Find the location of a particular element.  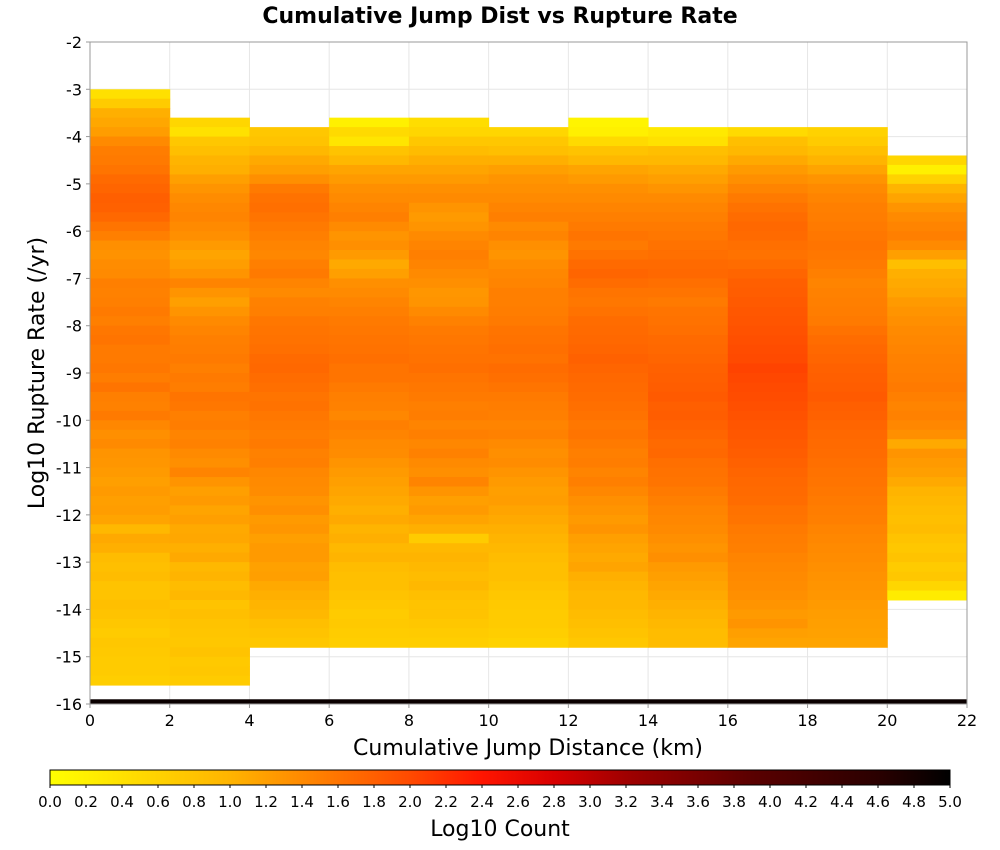

colorbar-tick-label: 3.2 is located at coordinates (626, 802).